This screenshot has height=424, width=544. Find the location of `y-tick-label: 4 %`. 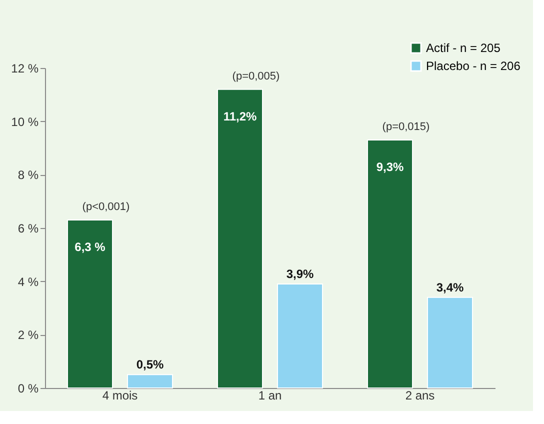

y-tick-label: 4 % is located at coordinates (28, 281).